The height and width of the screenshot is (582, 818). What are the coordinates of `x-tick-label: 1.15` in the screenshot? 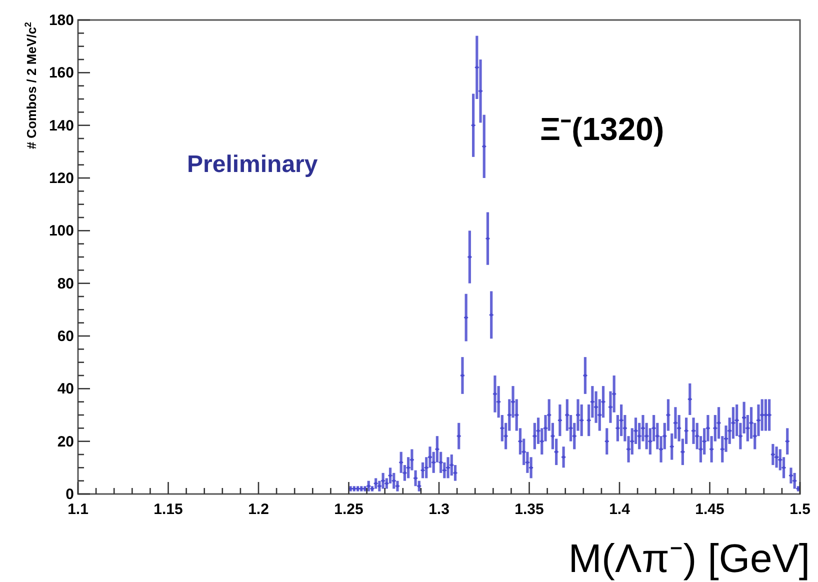 It's located at (168, 509).